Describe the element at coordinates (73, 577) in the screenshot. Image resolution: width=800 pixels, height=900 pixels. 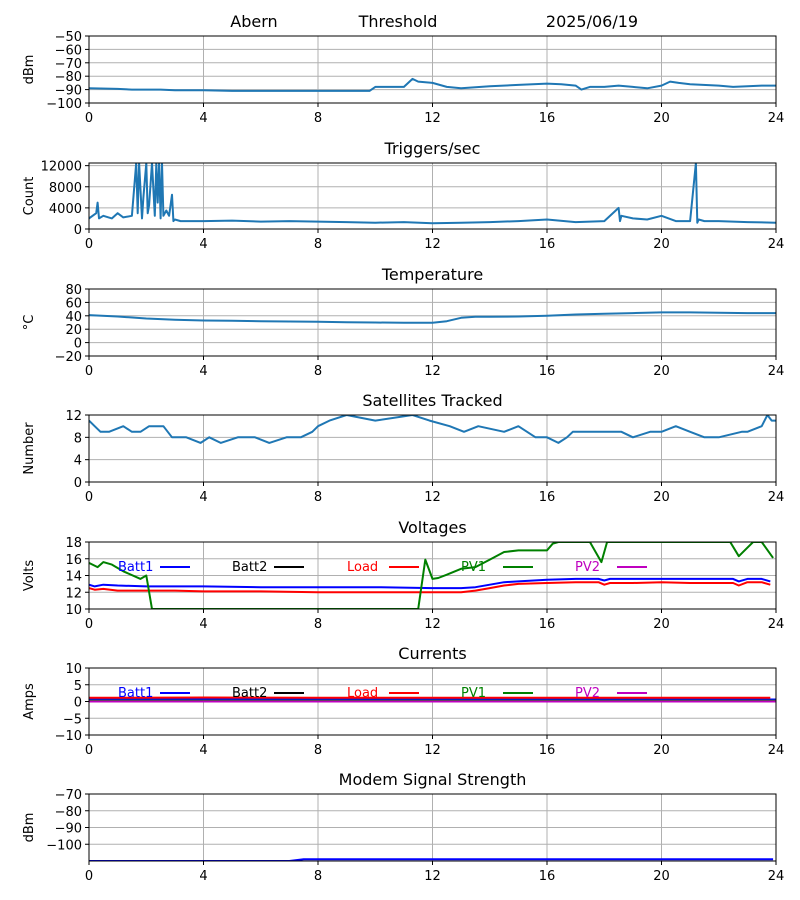
I see `y-tick-label: 14` at that location.